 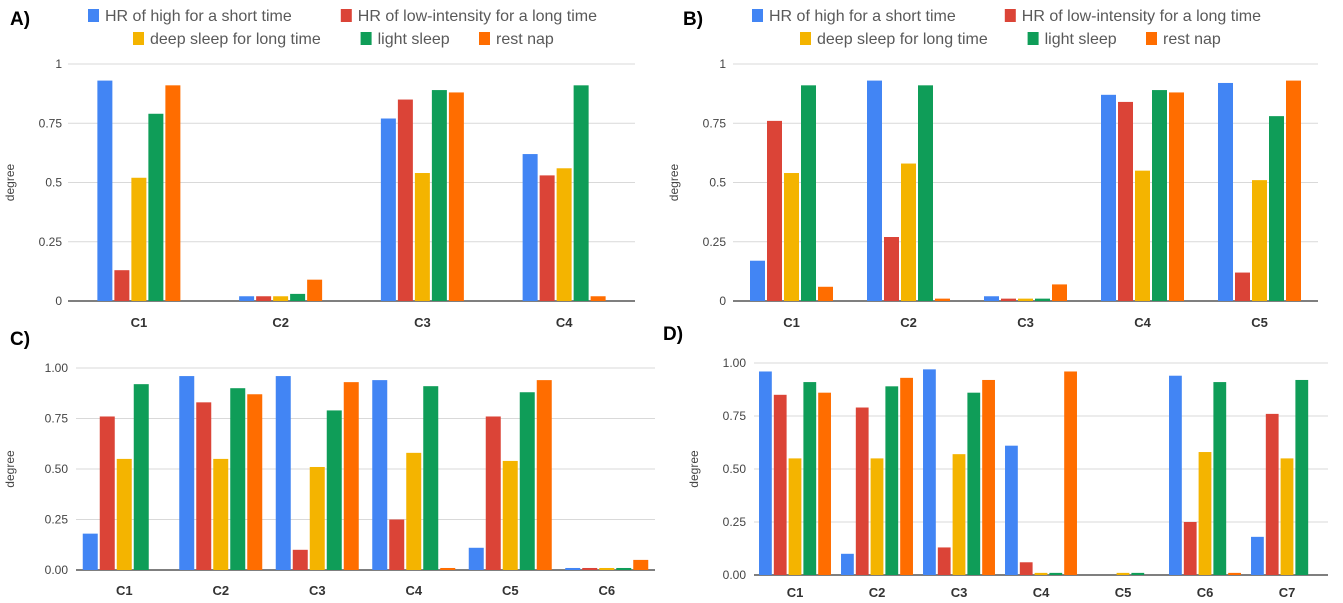 I want to click on panel-label: C), so click(x=20, y=339).